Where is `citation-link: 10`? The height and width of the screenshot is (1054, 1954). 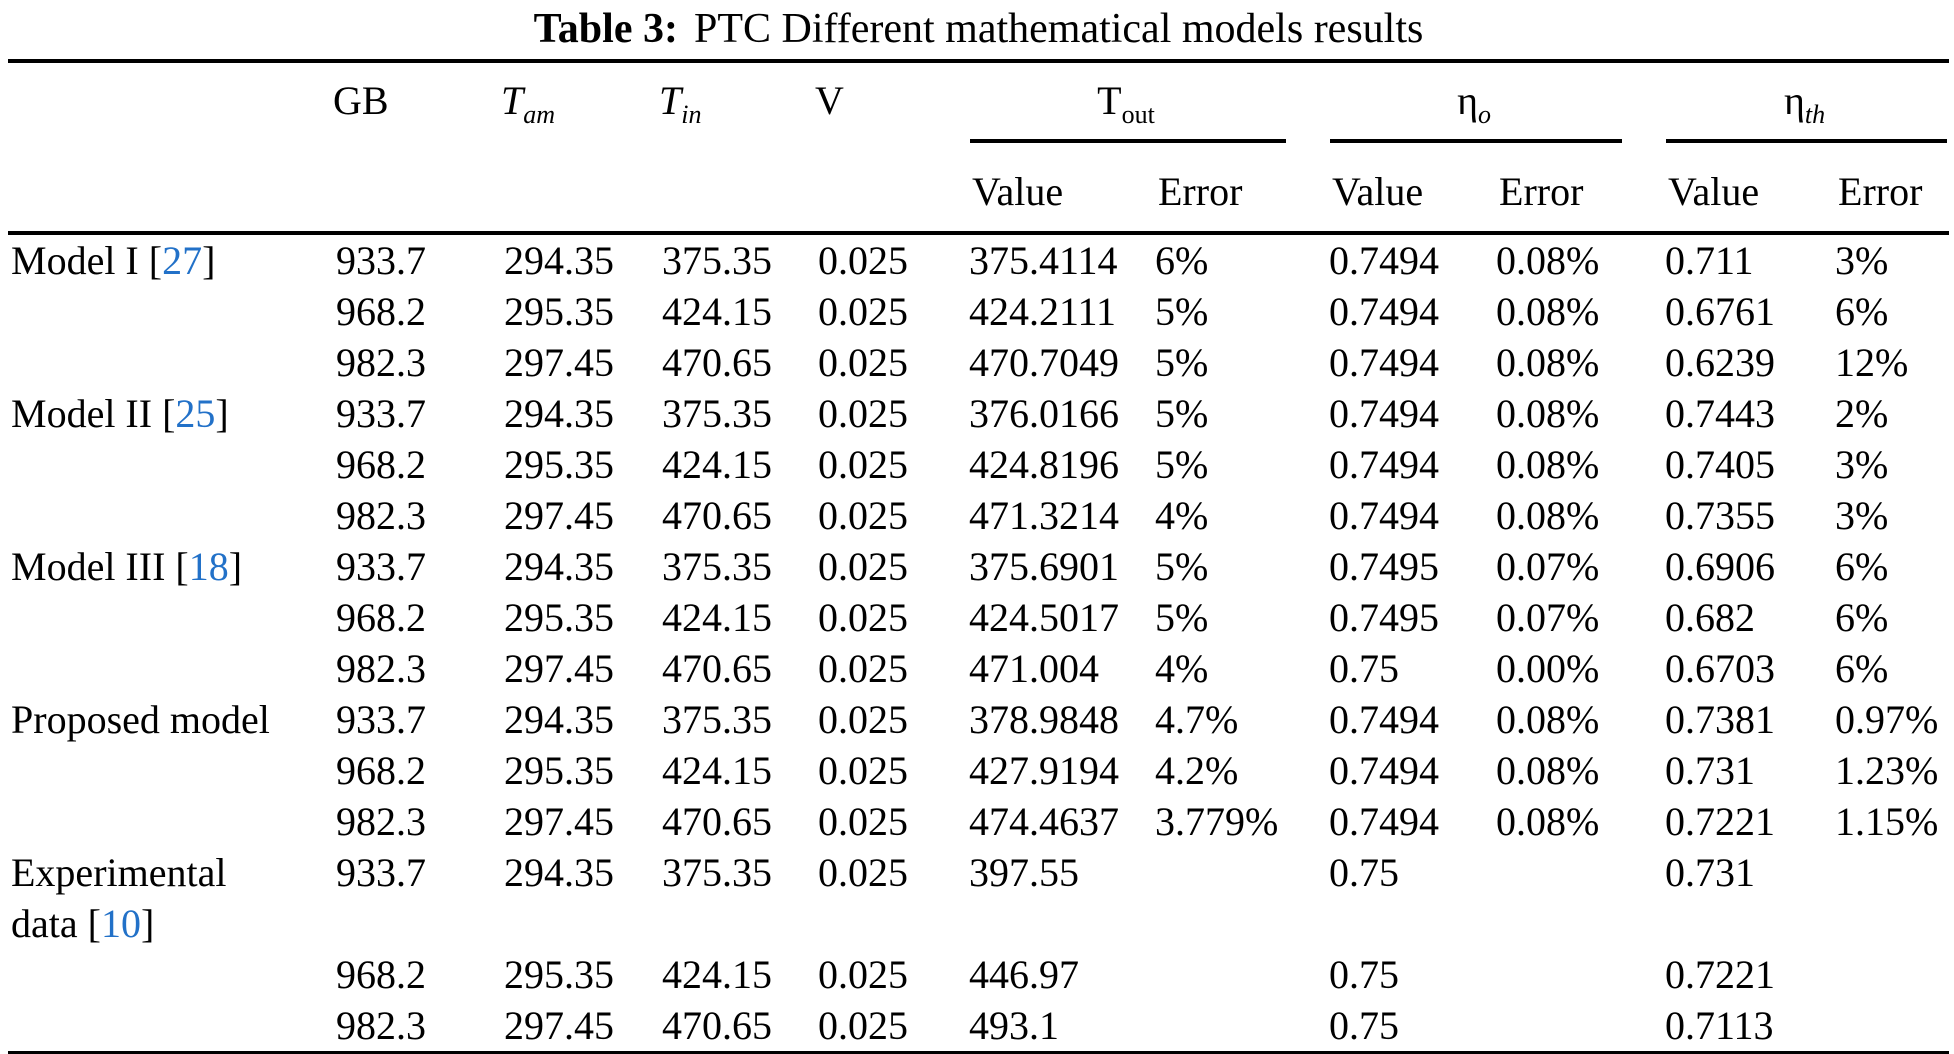
citation-link: 10 is located at coordinates (120, 923).